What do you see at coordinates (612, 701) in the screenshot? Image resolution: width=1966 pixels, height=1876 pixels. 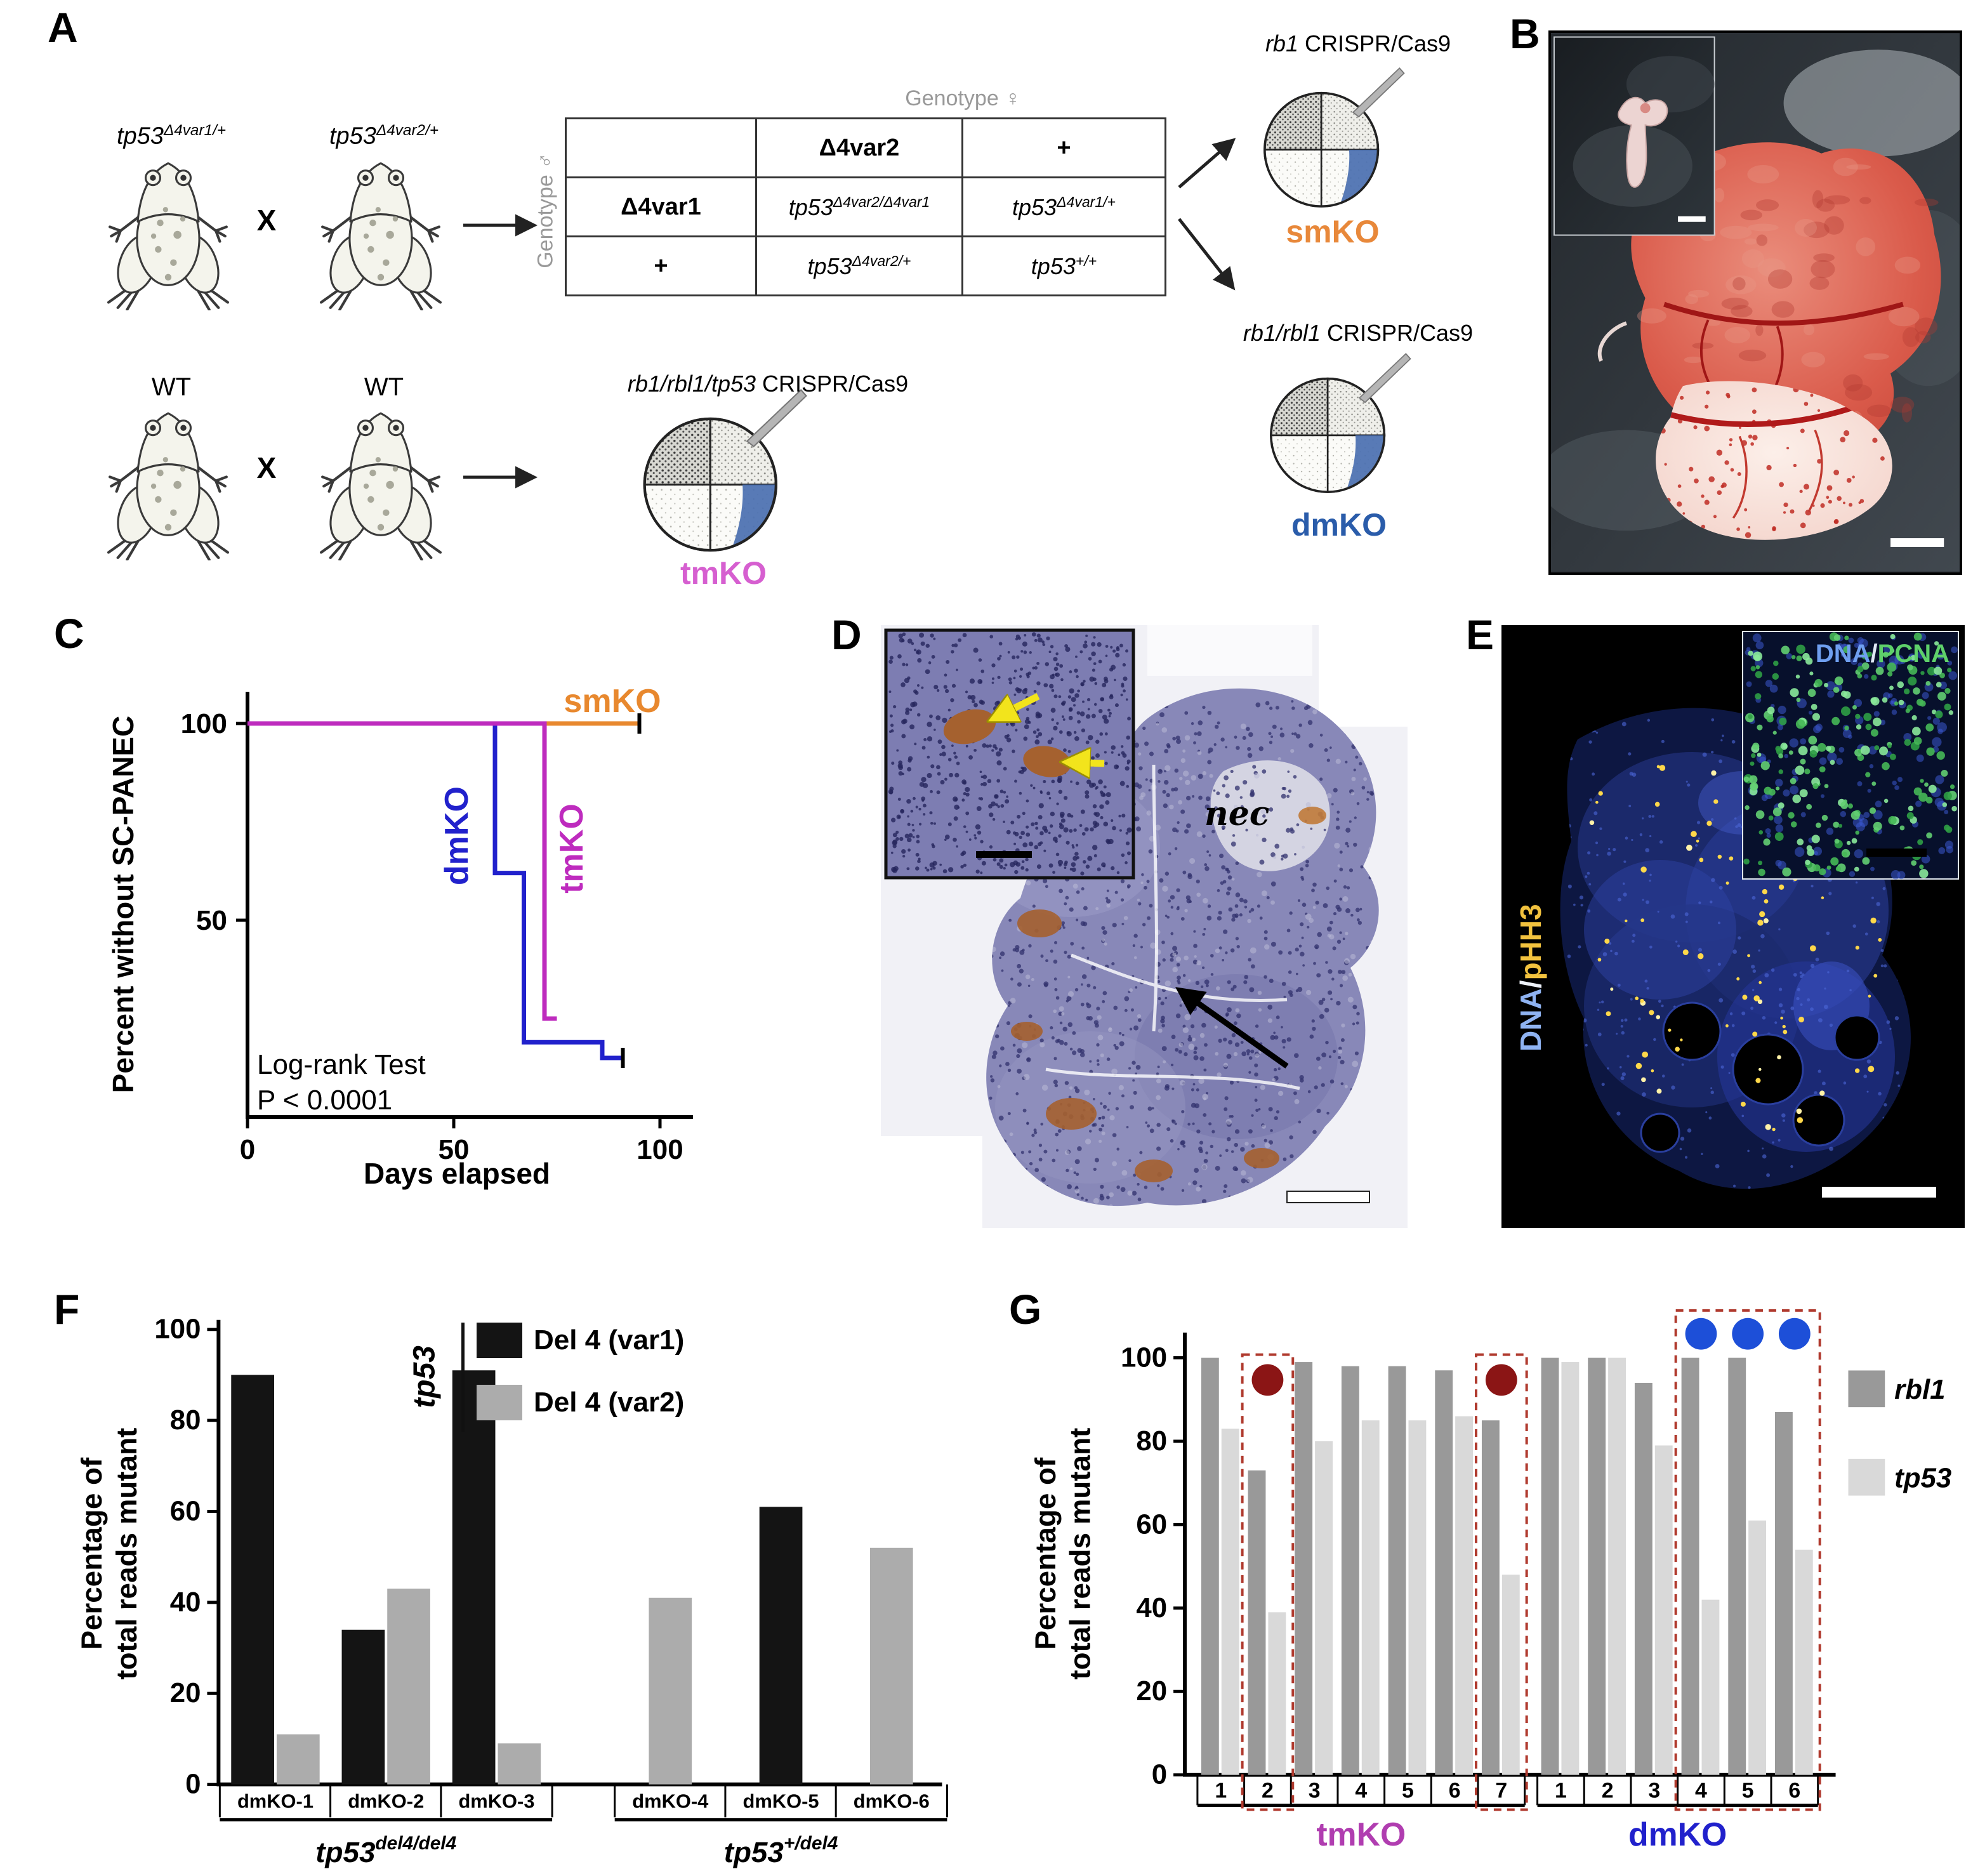 I see `svg-text: smKO` at bounding box center [612, 701].